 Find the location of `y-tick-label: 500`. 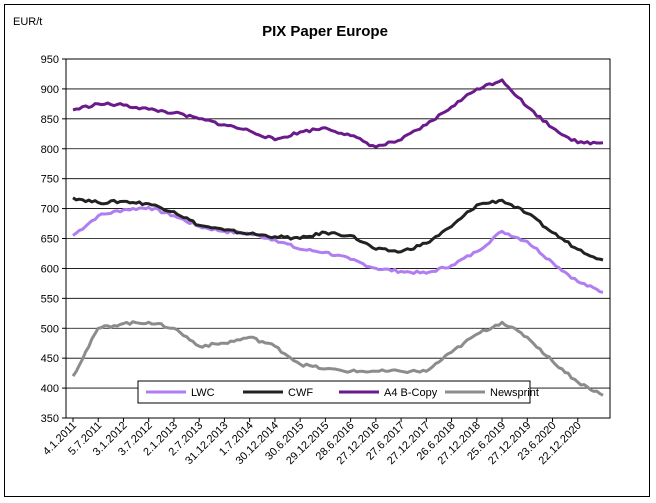

y-tick-label: 500 is located at coordinates (50, 329).